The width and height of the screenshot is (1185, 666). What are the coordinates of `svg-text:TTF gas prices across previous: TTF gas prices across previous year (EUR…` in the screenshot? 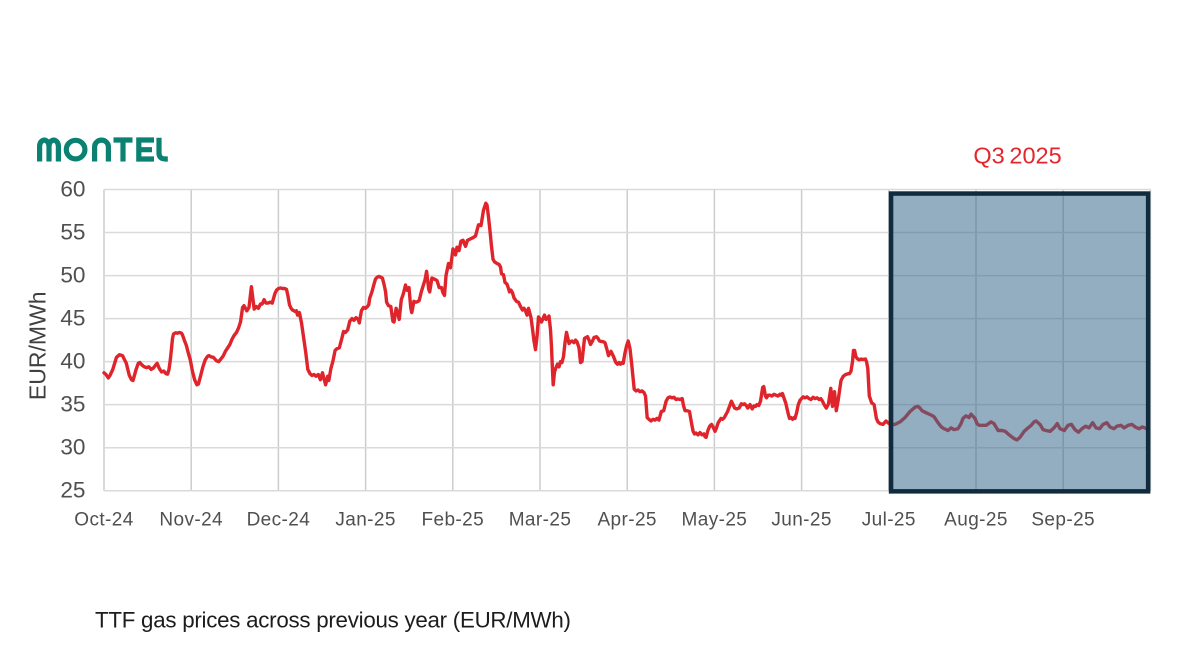 It's located at (333, 620).